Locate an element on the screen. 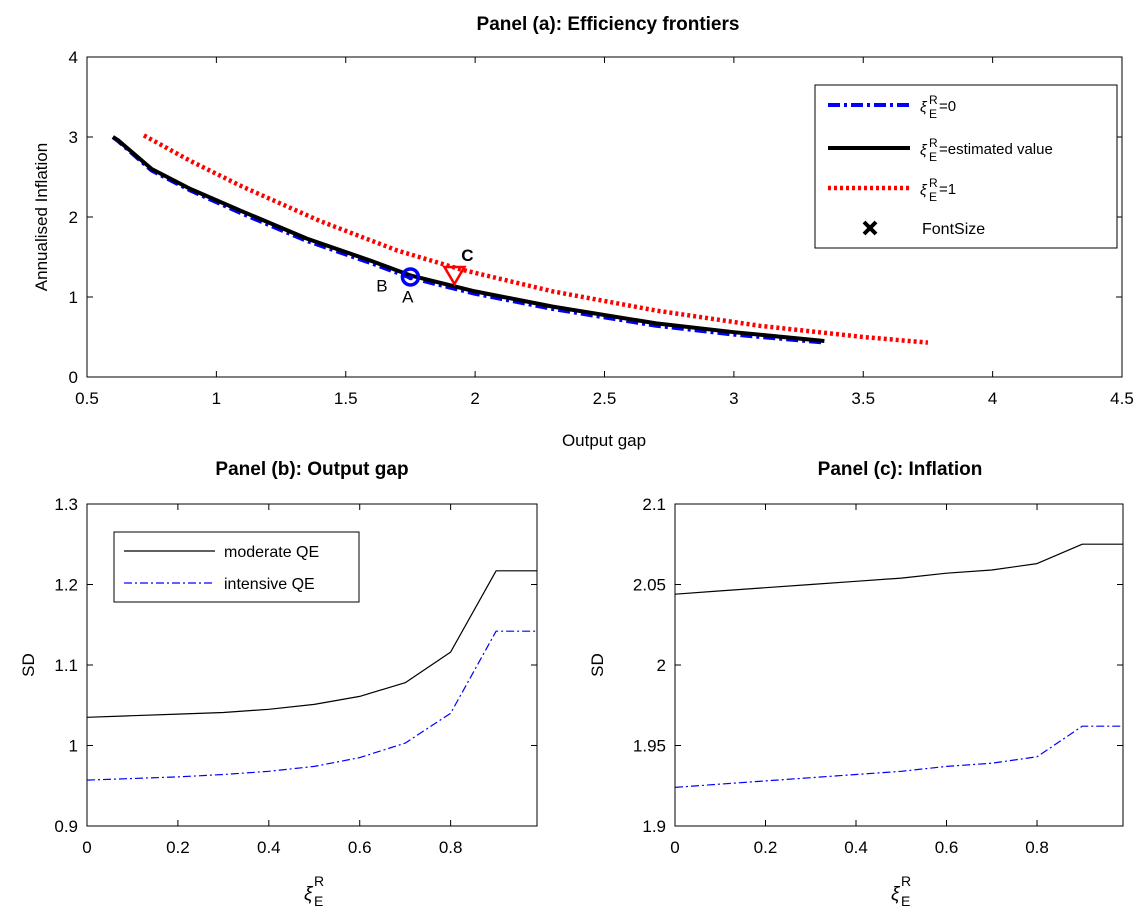 The width and height of the screenshot is (1146, 913). x-tick-label: 1 is located at coordinates (216, 398).